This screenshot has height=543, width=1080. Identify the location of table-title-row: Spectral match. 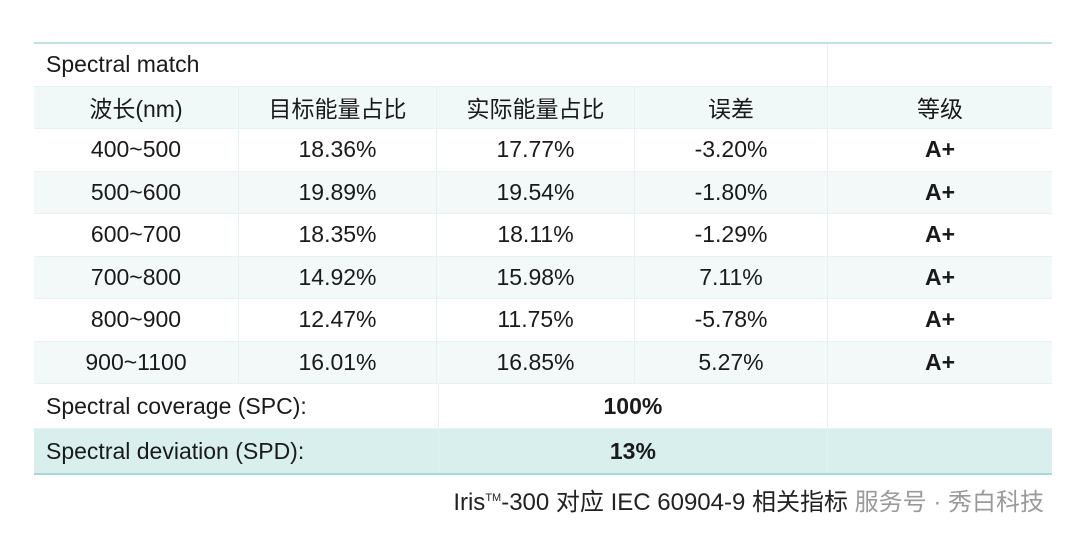
(543, 65).